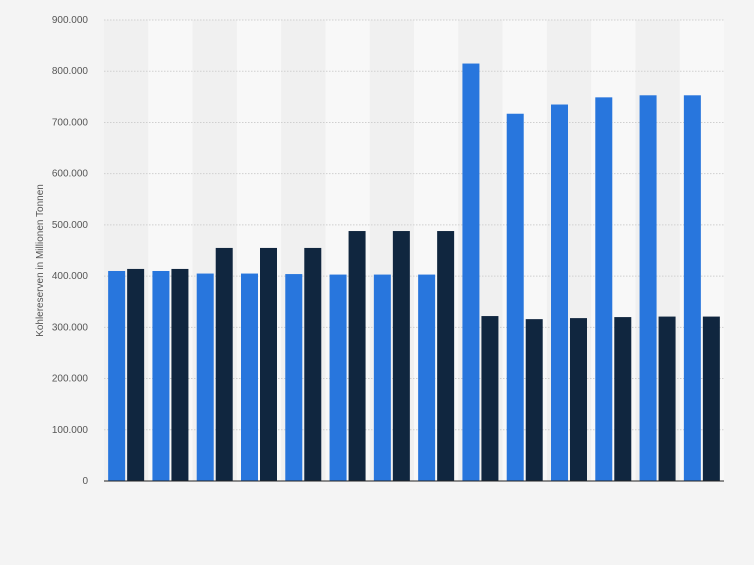  I want to click on y-tick-label: 700.000, so click(70, 122).